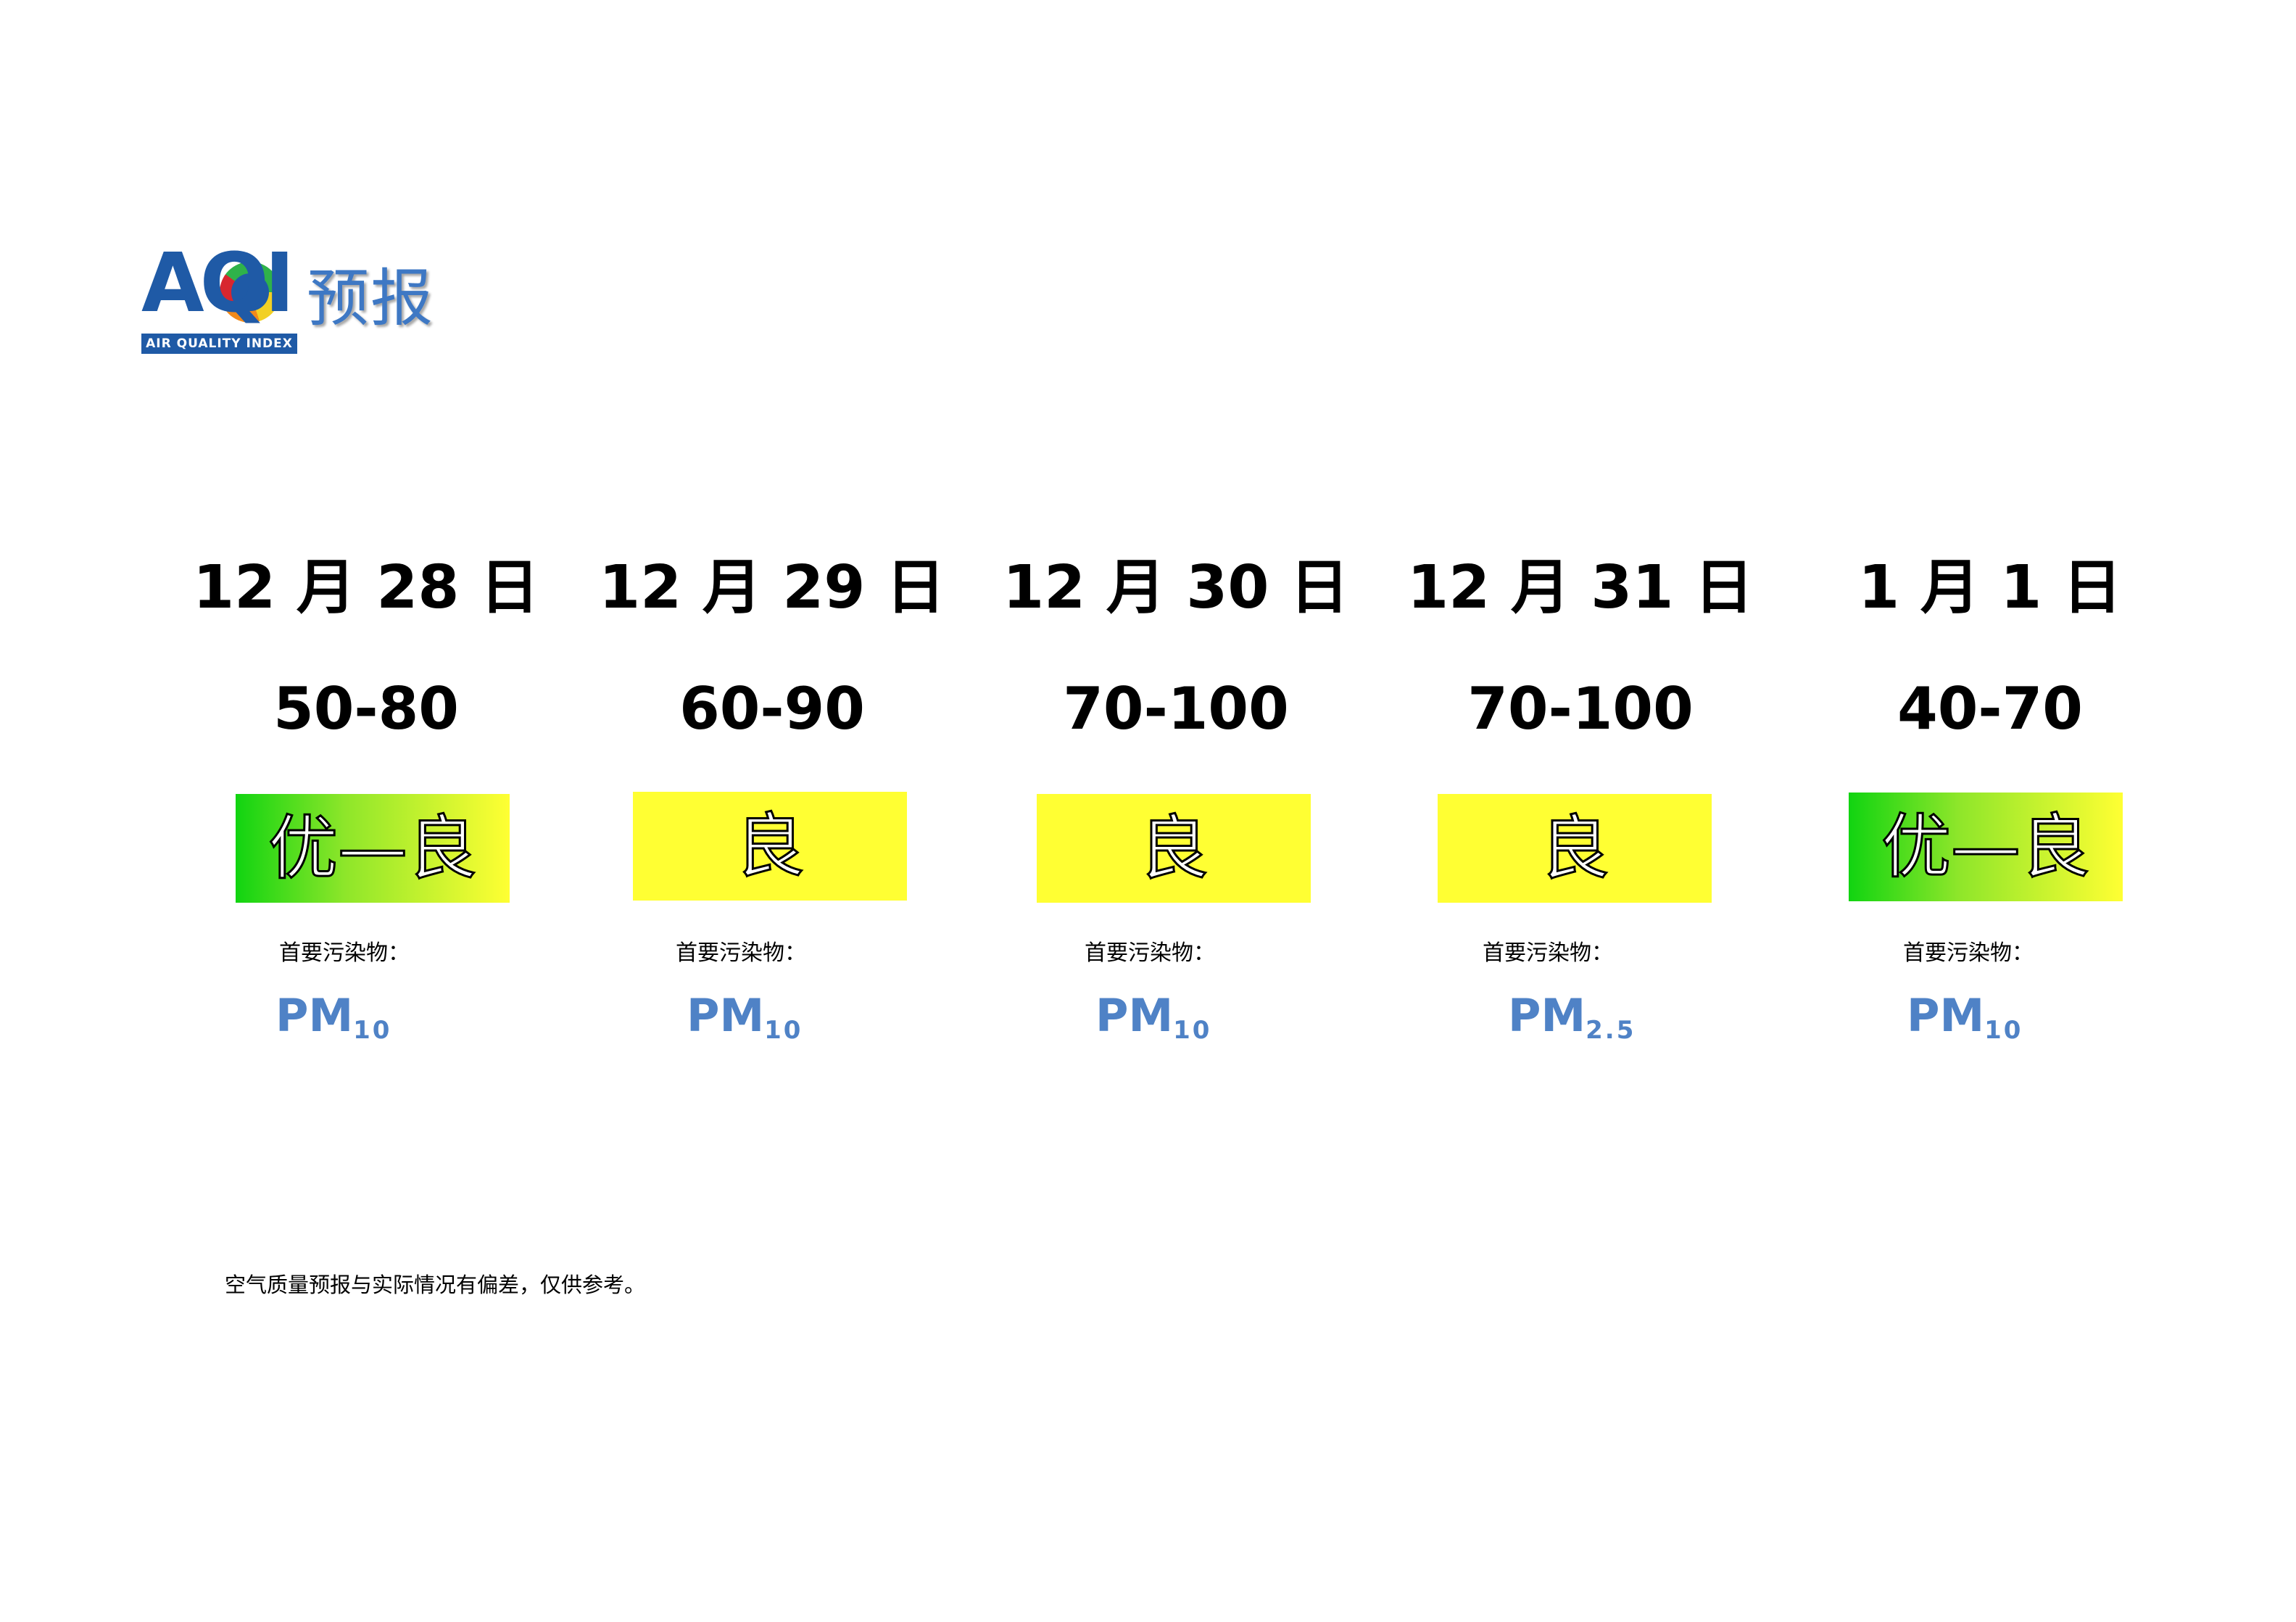 Image resolution: width=2296 pixels, height=1622 pixels. What do you see at coordinates (366, 708) in the screenshot?
I see `aqi-range: 50-80` at bounding box center [366, 708].